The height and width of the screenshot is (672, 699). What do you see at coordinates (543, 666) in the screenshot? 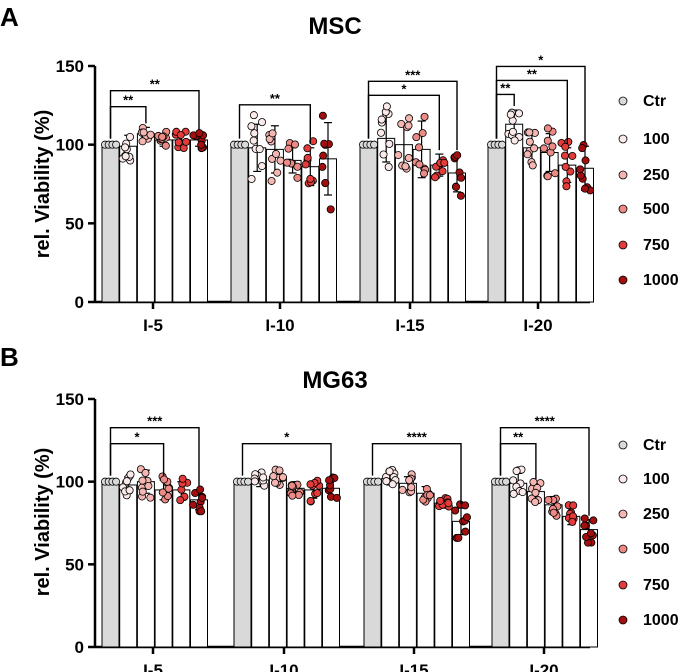
I see `x-tick-label: I-20` at bounding box center [543, 666].